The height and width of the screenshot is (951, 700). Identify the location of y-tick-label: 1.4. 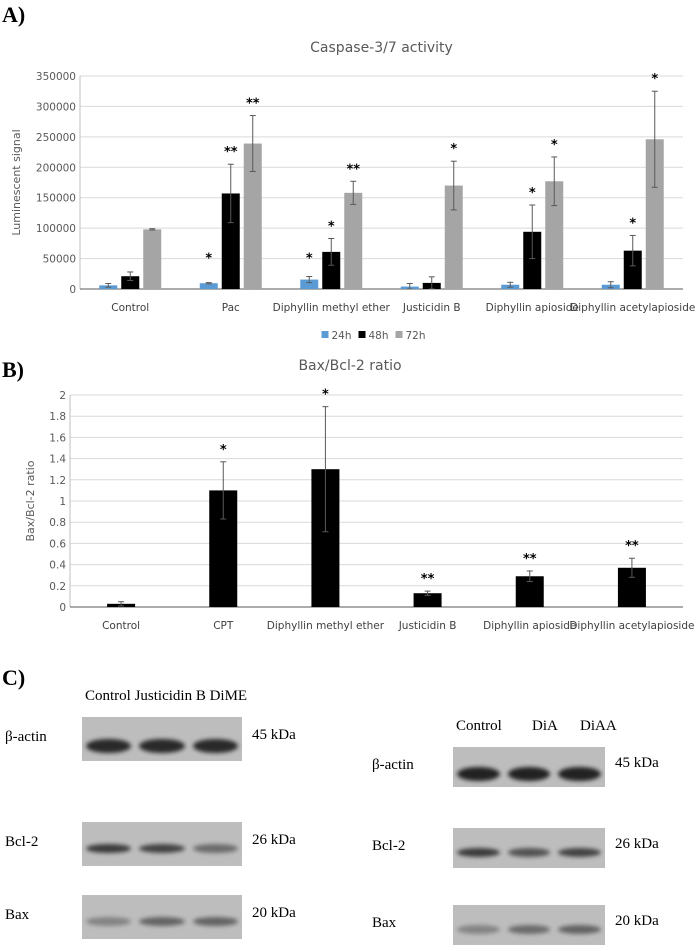
(57, 460).